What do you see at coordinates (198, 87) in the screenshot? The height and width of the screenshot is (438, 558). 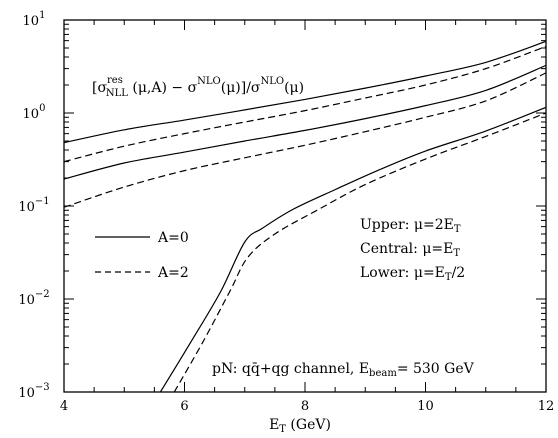 I see `formula-annotation: [σres NLL (μ,A) − σNLO(μ)]/σNLO(μ)` at bounding box center [198, 87].